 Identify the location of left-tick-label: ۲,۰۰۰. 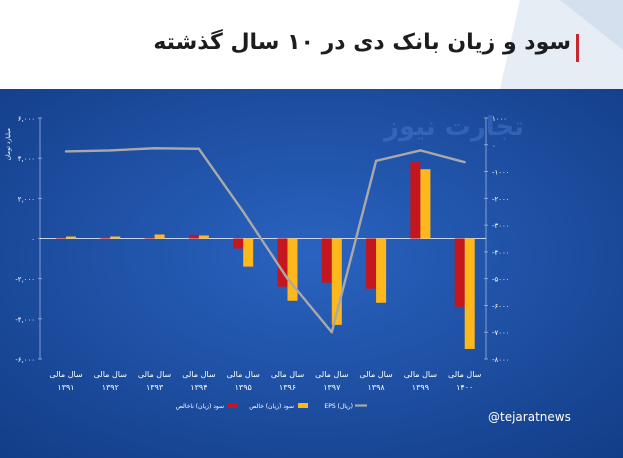
(26, 199).